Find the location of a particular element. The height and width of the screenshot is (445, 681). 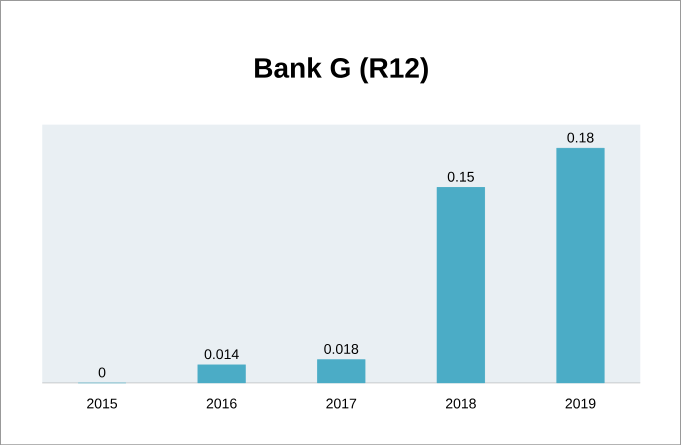

data-label: 0.018 is located at coordinates (341, 349).